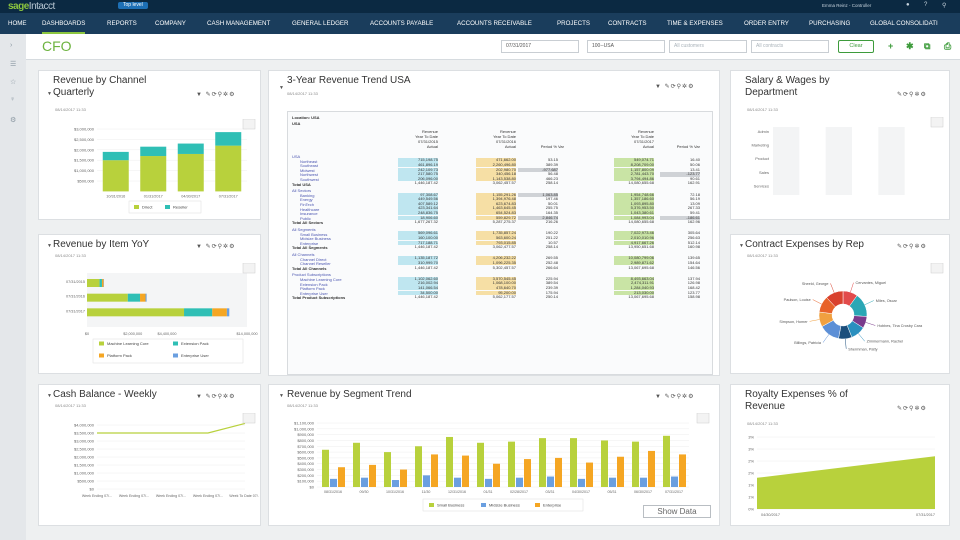 This screenshot has height=540, width=960. I want to click on table-row-label: Enterprise User, so click(314, 293).